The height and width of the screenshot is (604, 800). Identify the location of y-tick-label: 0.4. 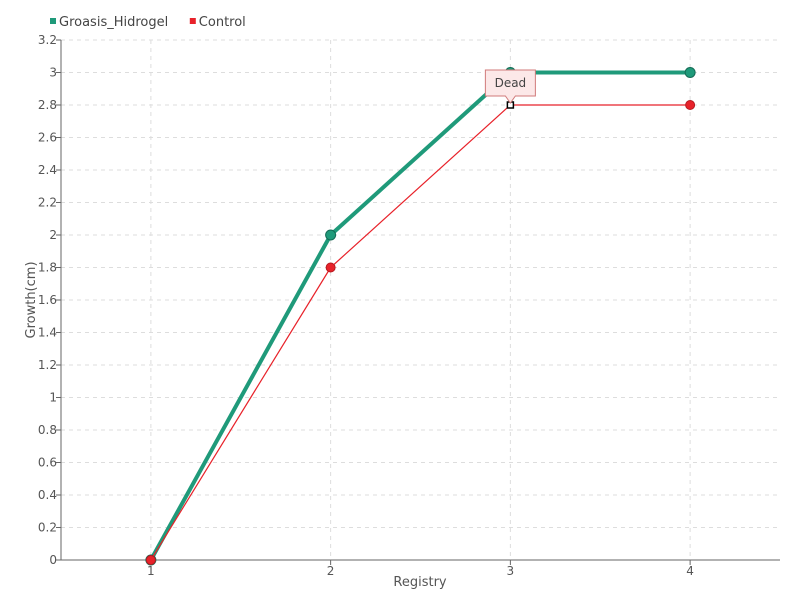
(47, 495).